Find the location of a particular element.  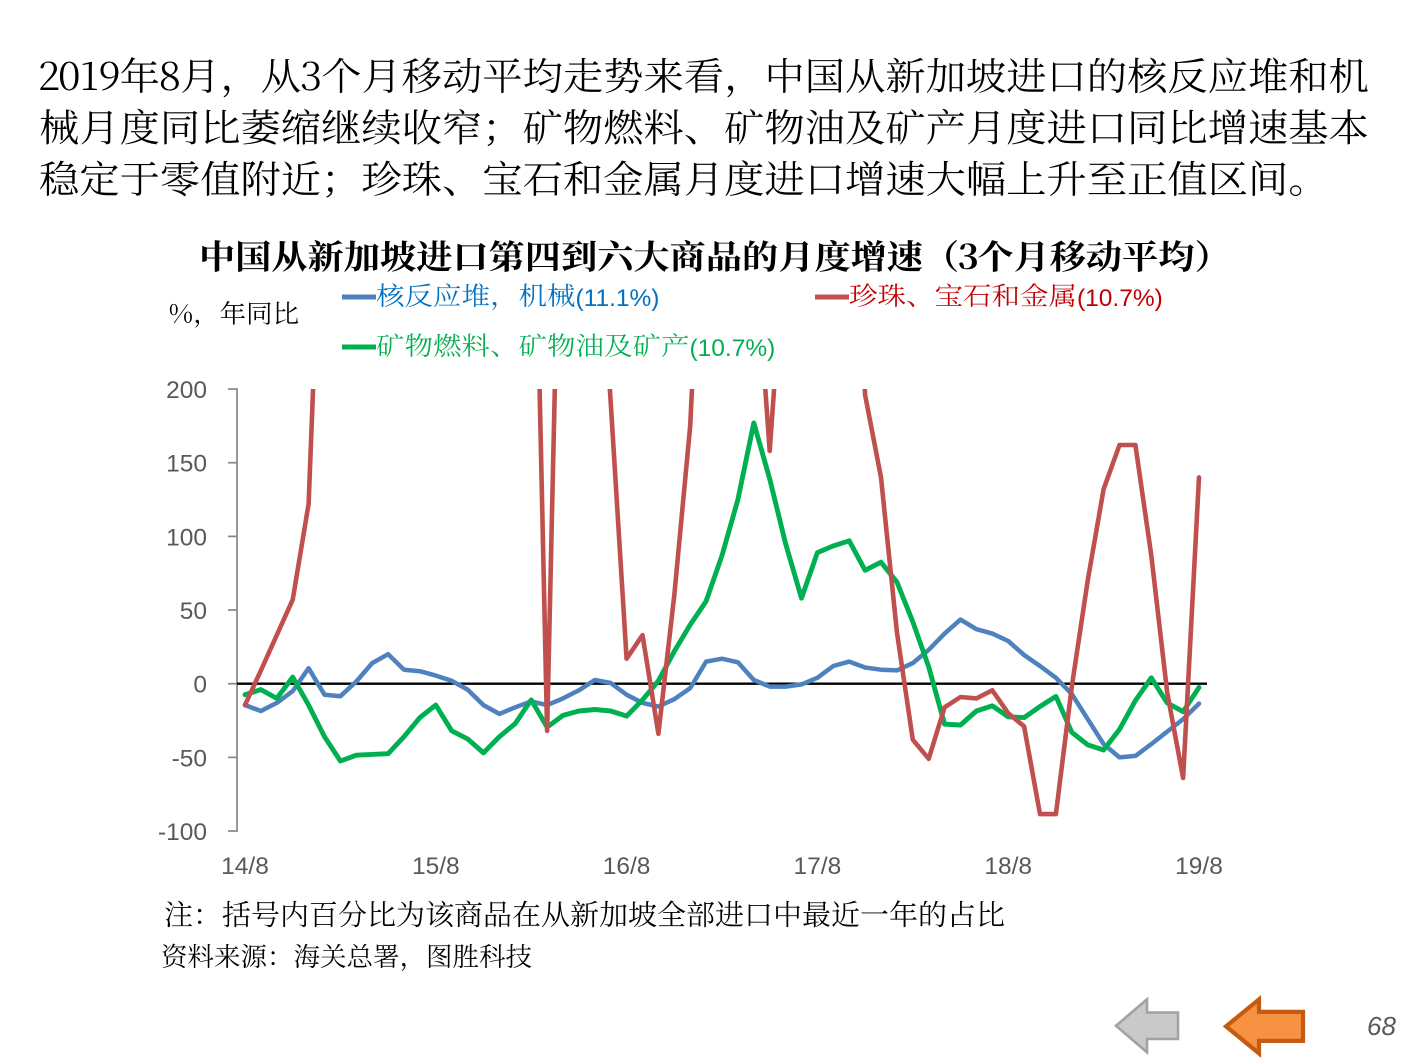

svg-text: 14/8 is located at coordinates (245, 866).